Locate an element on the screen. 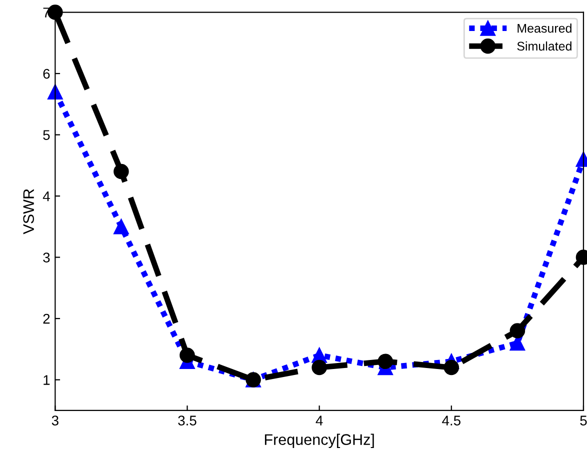  y-tick-label: 5 is located at coordinates (46, 135).